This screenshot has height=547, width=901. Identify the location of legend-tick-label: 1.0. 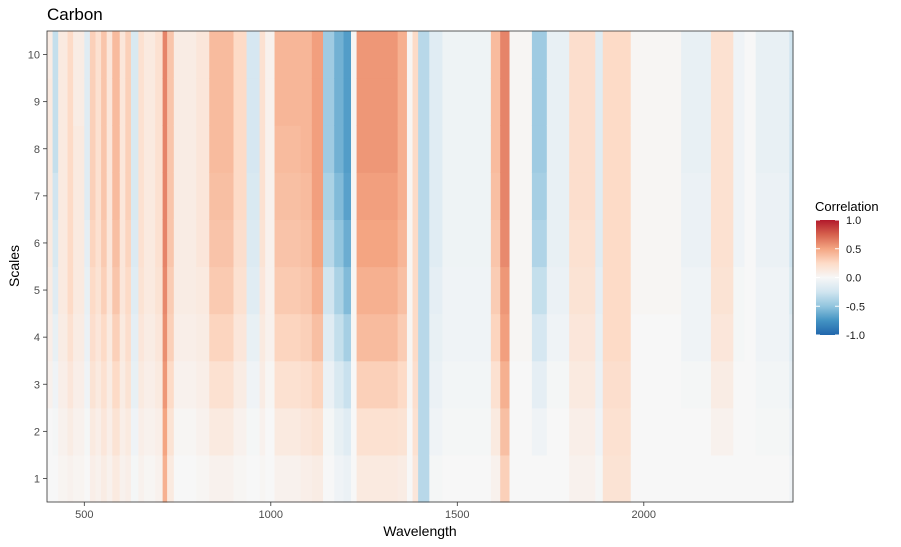
(853, 221).